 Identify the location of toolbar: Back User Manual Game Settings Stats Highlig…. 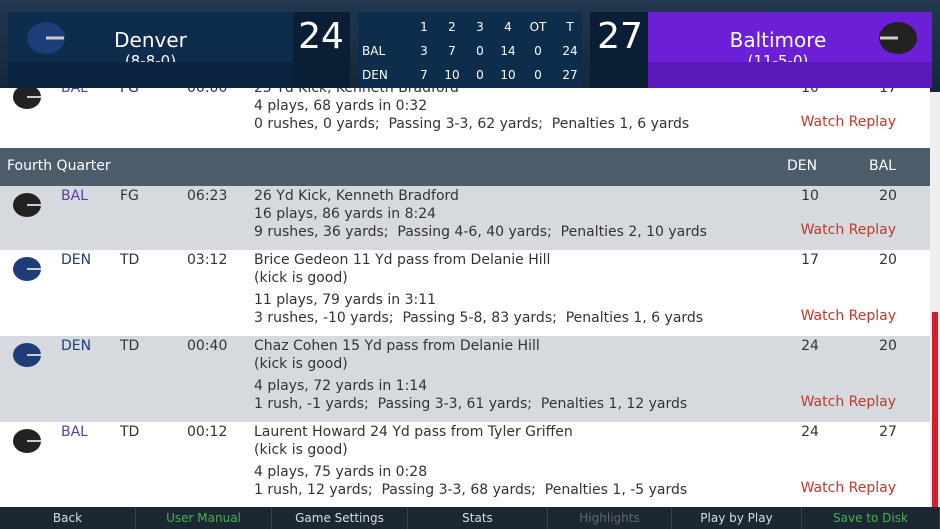
(470, 518).